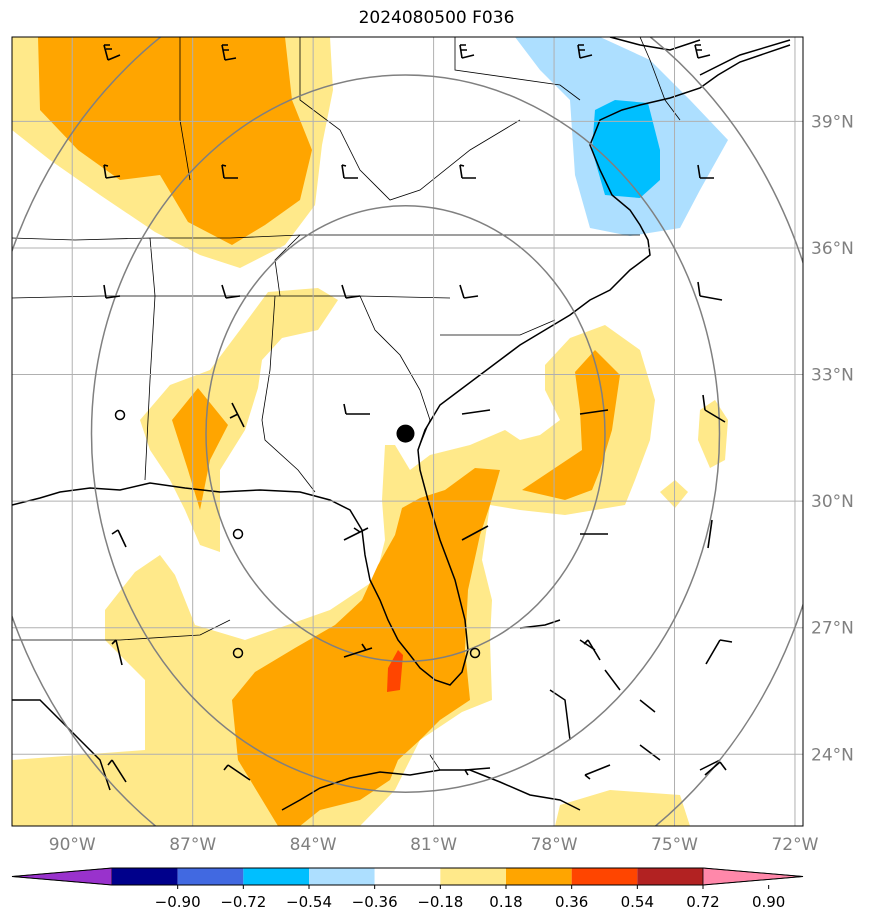 This screenshot has height=924, width=873. Describe the element at coordinates (832, 438) in the screenshot. I see `latitude-tick-labels: 39°N 36°N 33°N 30°N 27°N 24°N` at that location.